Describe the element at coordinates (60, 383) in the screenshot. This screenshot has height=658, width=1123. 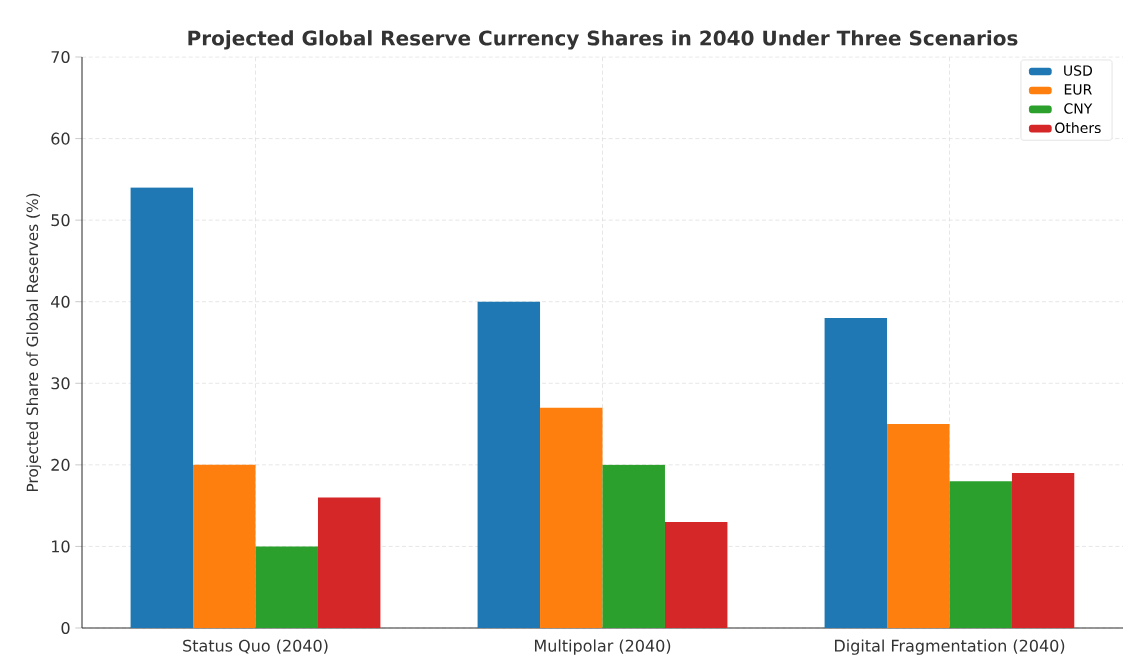
I see `y-tick-label: 30` at that location.